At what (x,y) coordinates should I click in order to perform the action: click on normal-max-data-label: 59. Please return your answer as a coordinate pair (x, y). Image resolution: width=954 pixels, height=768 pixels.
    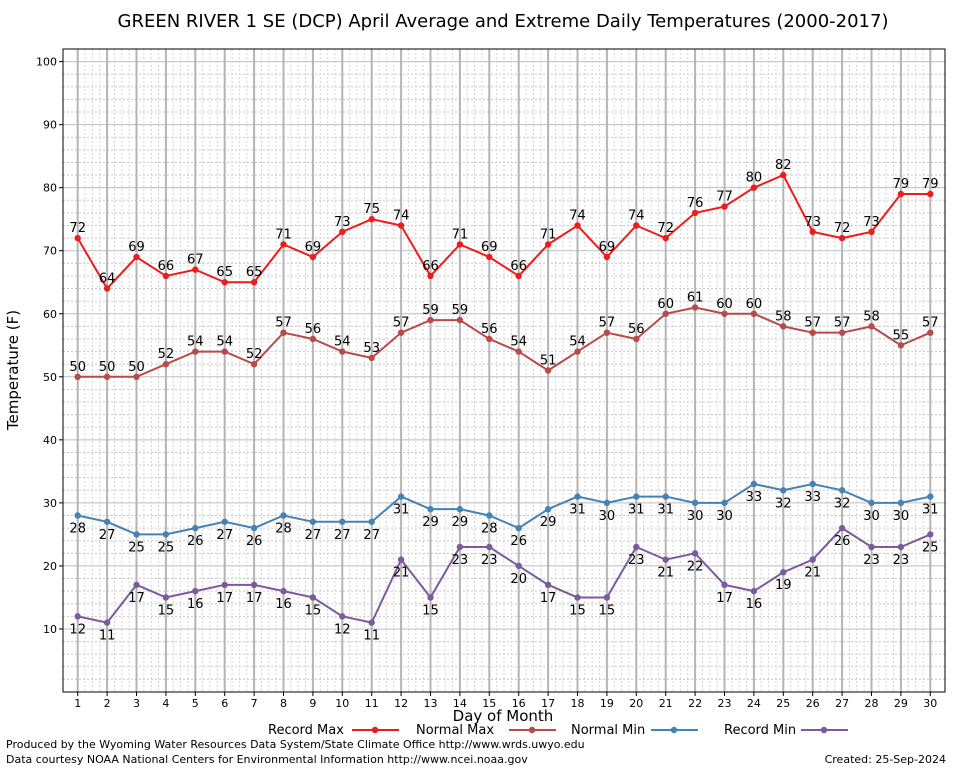
    Looking at the image, I should click on (430, 310).